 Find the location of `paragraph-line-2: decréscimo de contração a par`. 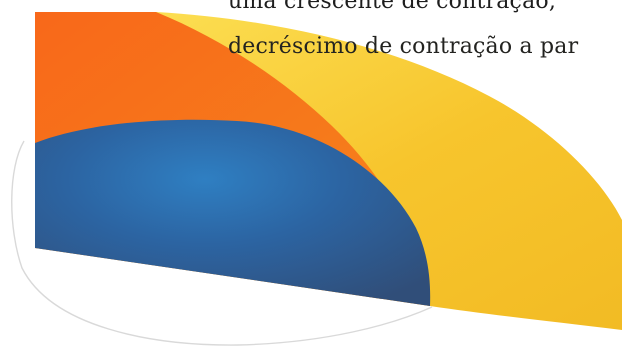

paragraph-line-2: decréscimo de contração a par is located at coordinates (403, 46).